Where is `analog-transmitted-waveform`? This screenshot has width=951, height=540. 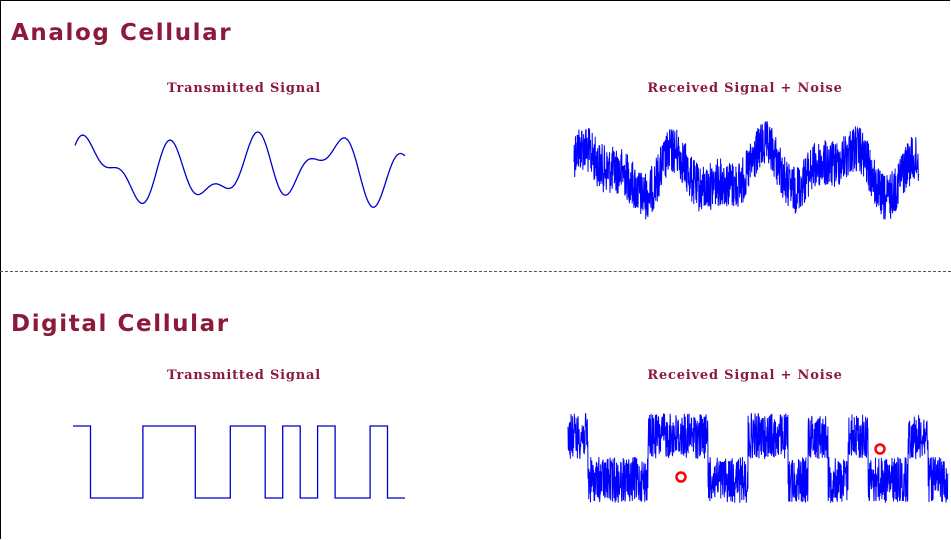
analog-transmitted-waveform is located at coordinates (240, 169).